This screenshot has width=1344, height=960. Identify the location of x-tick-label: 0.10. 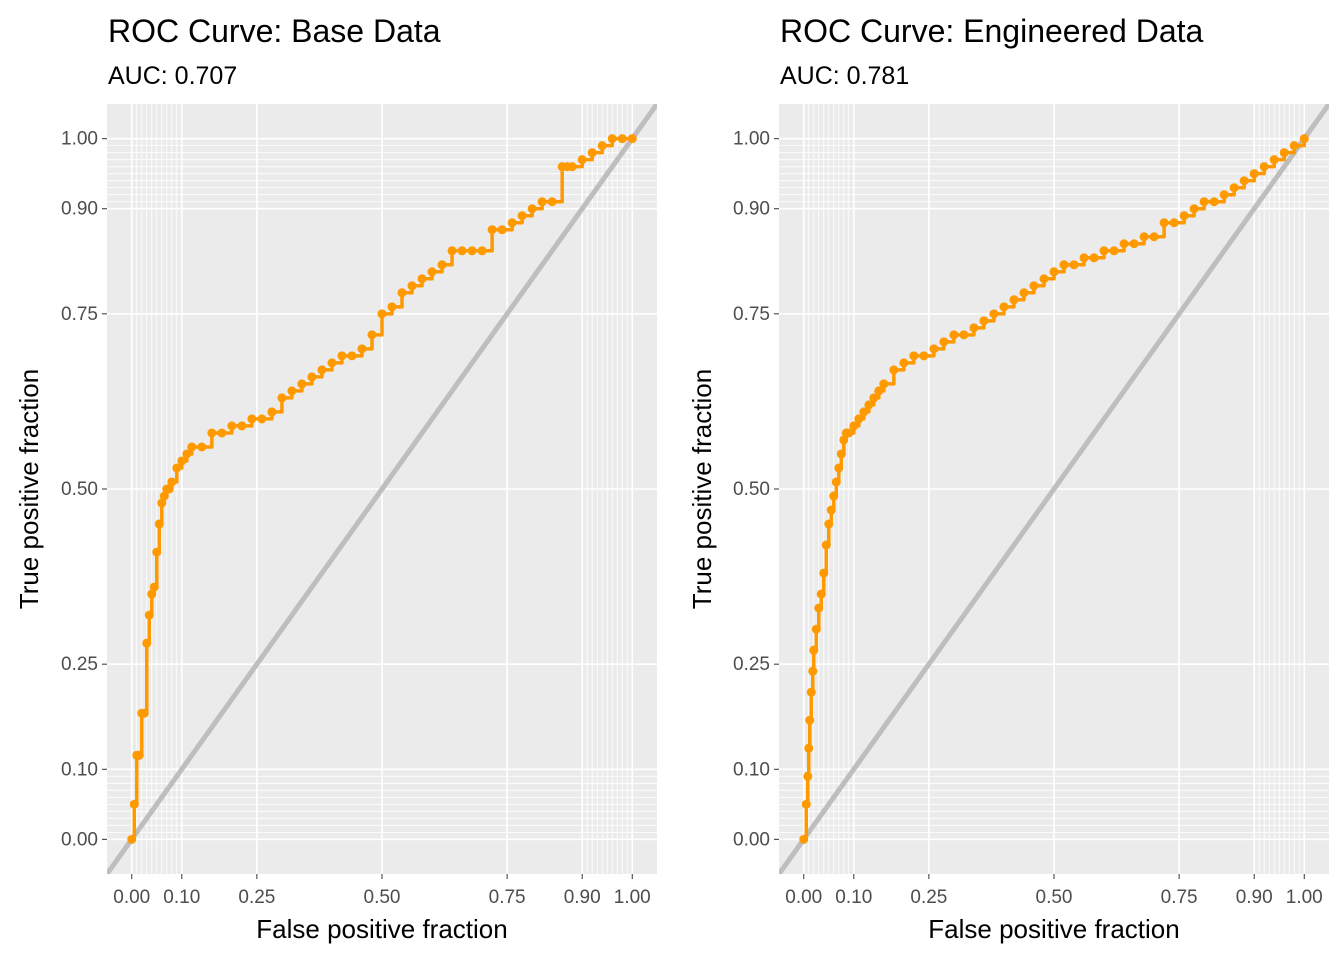
(181, 897).